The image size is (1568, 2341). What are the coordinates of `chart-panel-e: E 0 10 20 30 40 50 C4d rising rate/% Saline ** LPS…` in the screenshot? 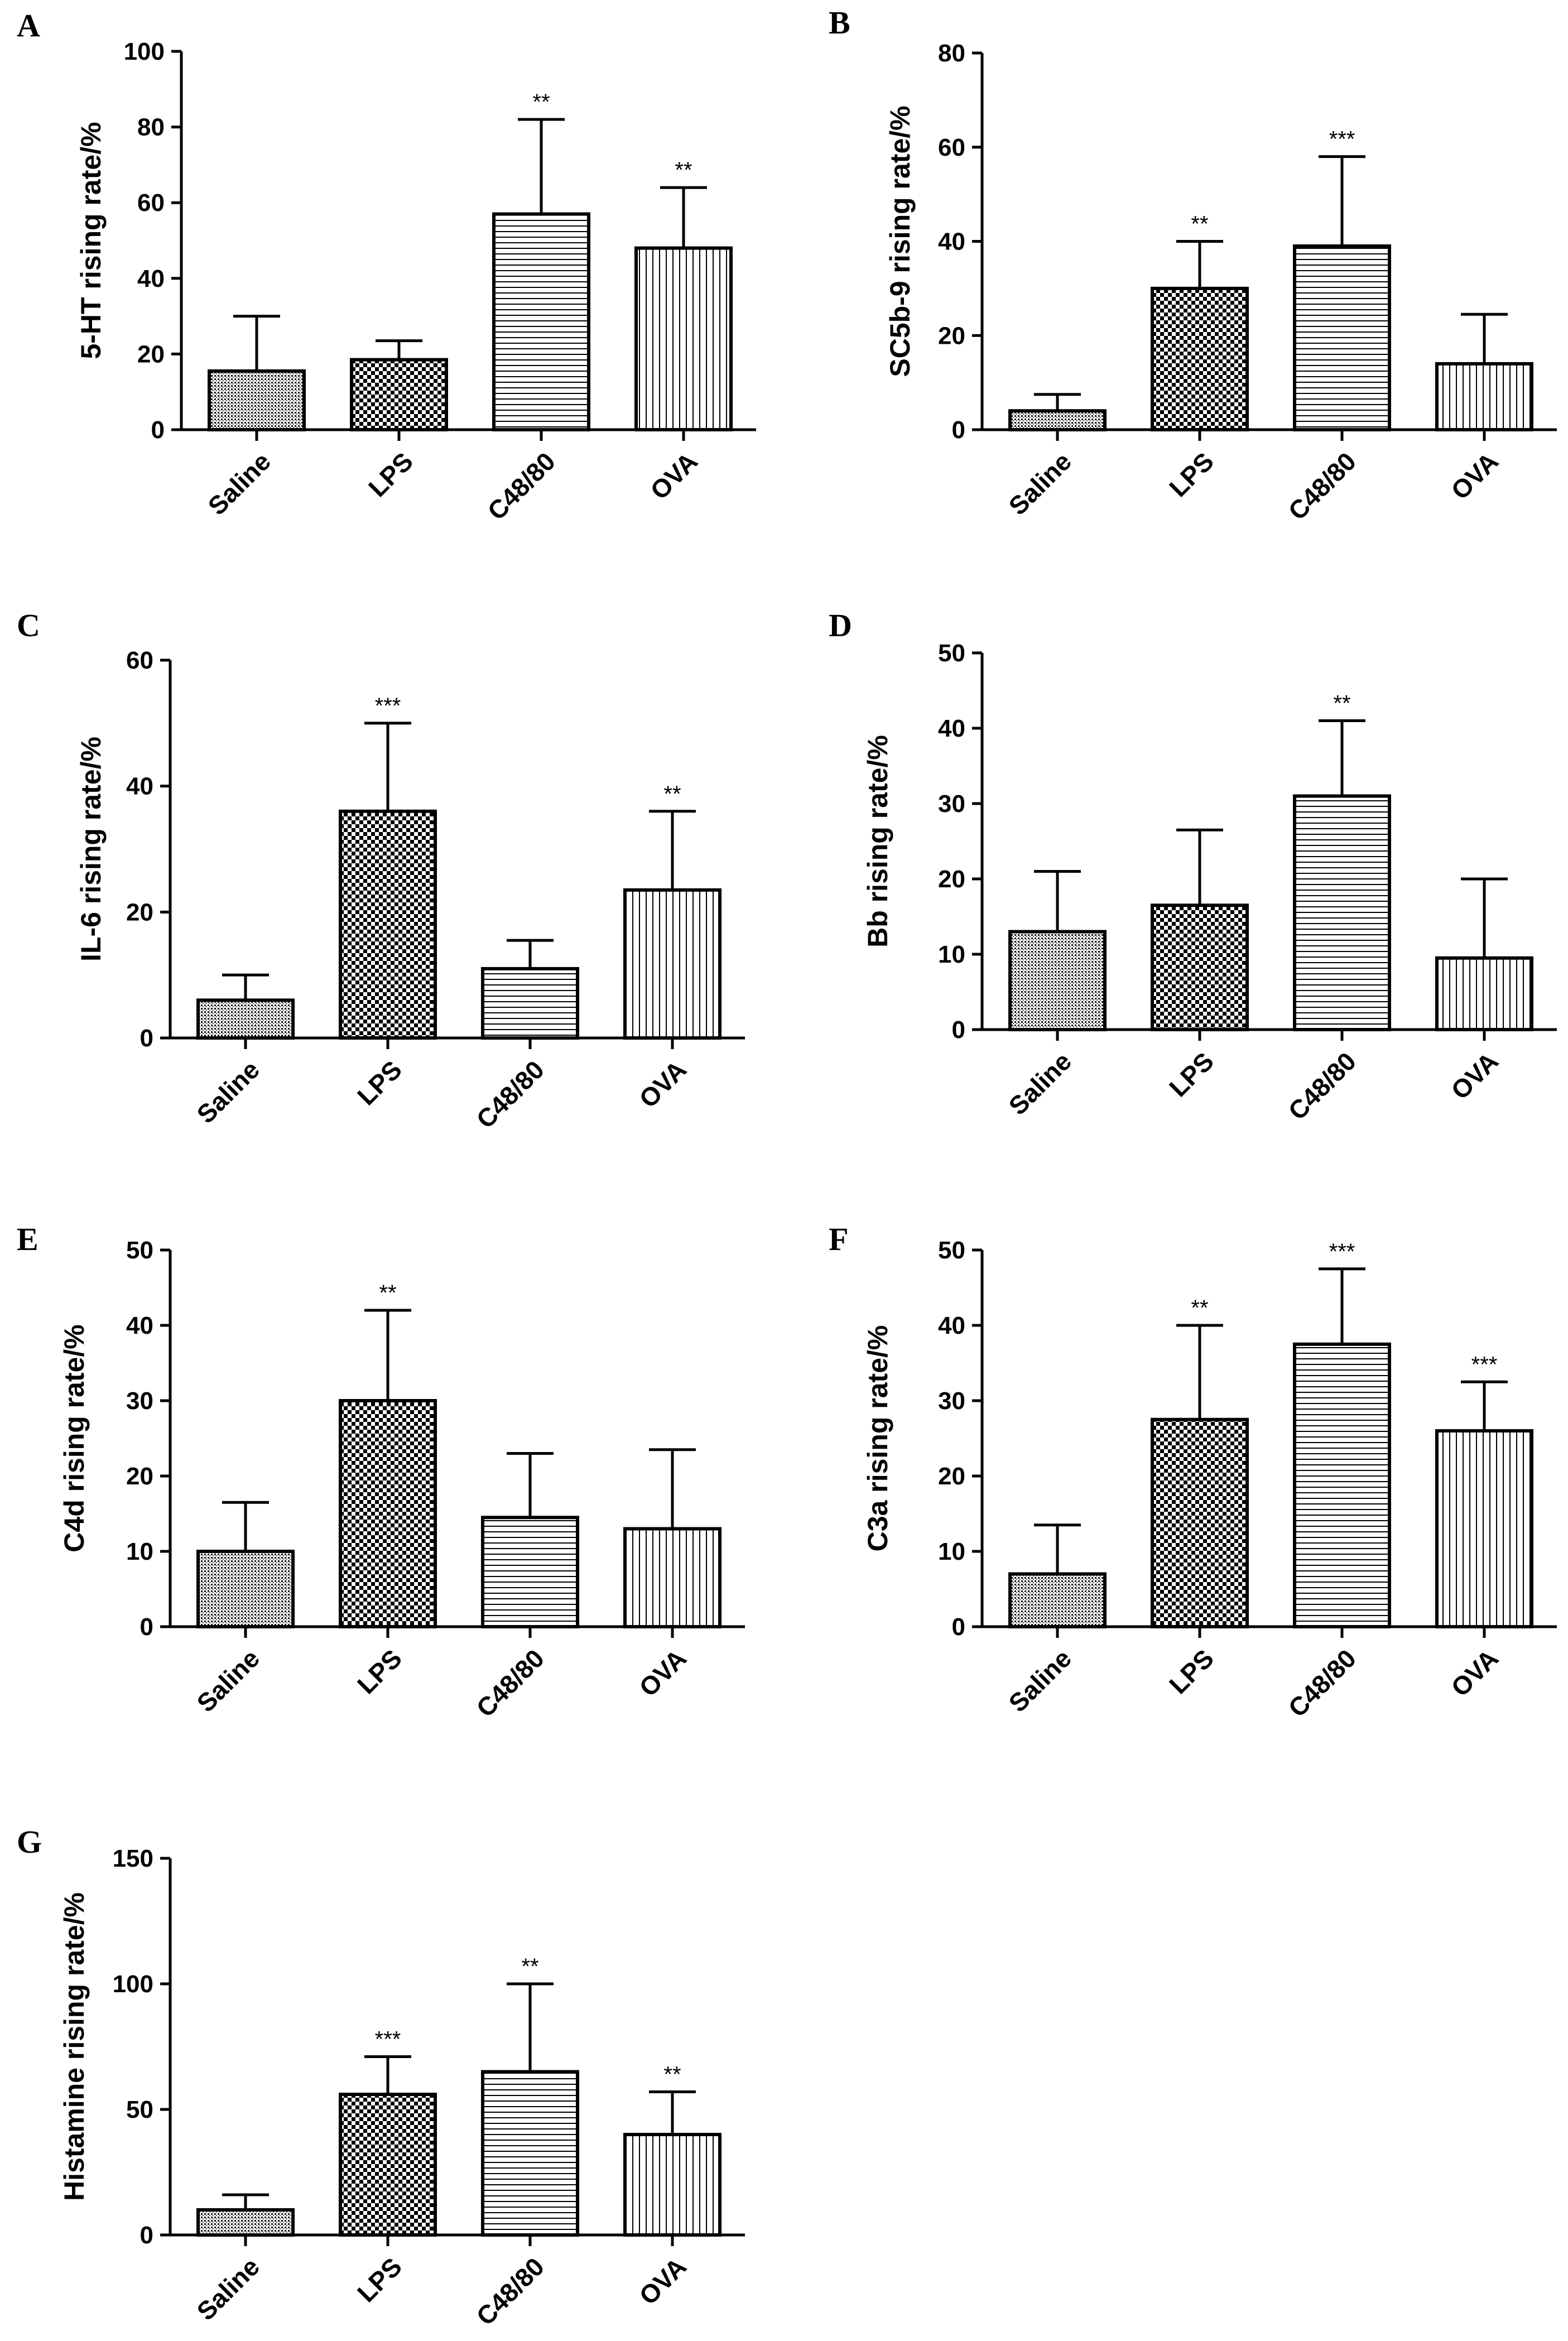 It's located at (381, 1472).